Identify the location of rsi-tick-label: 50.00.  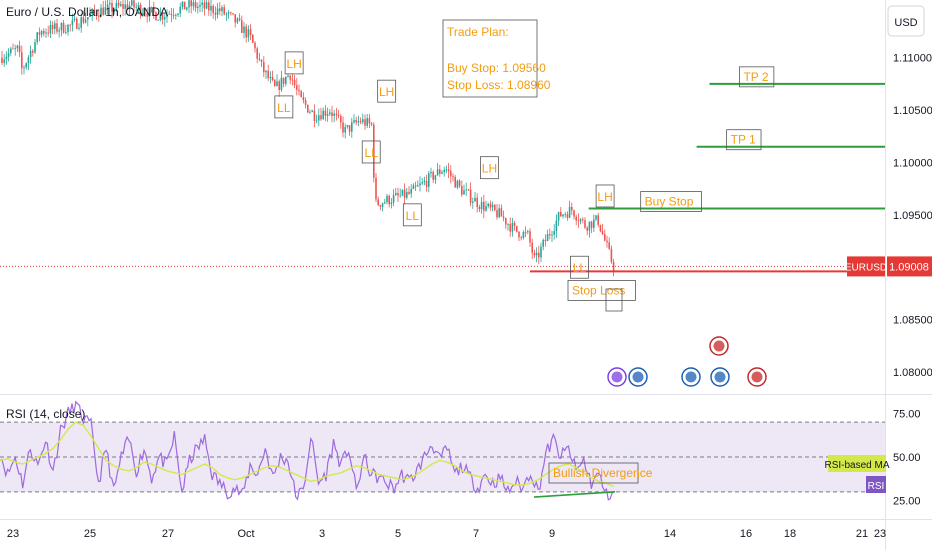
(907, 458).